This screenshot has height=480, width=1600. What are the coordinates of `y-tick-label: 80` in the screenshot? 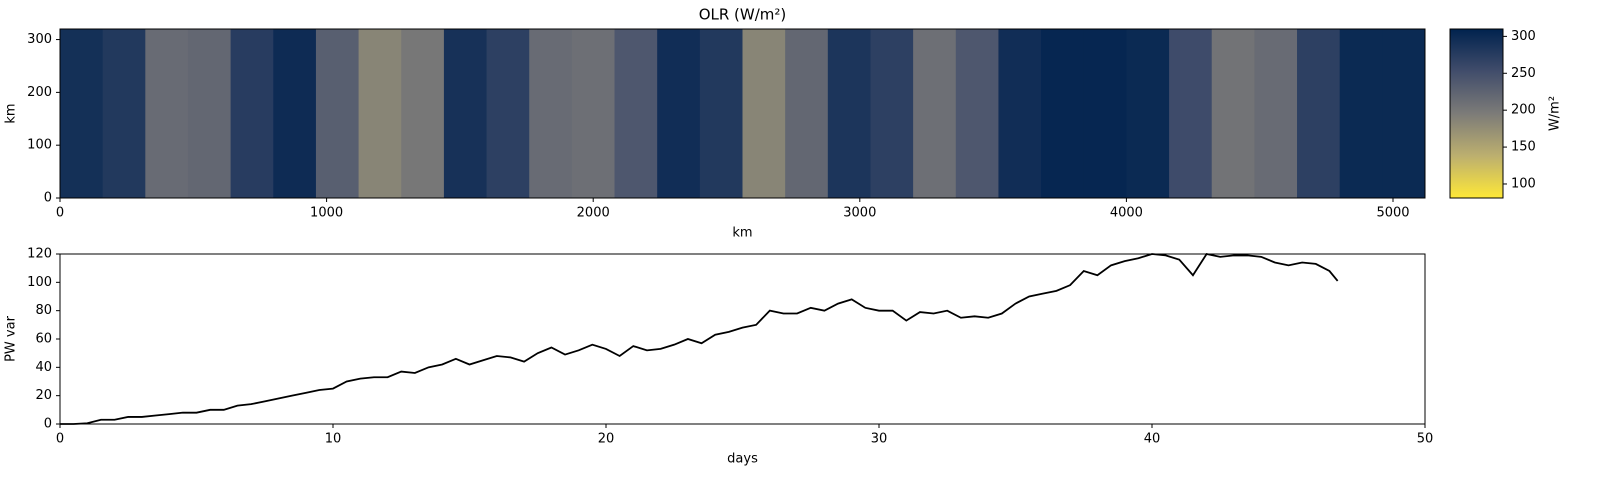 It's located at (43, 310).